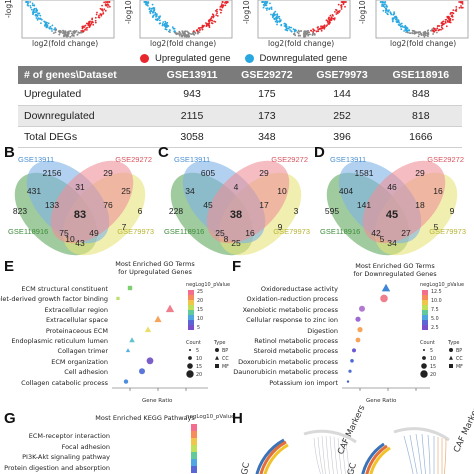  What do you see at coordinates (183, 43) in the screenshot?
I see `volcano-xlabel-2: log2(fold change)` at bounding box center [183, 43].